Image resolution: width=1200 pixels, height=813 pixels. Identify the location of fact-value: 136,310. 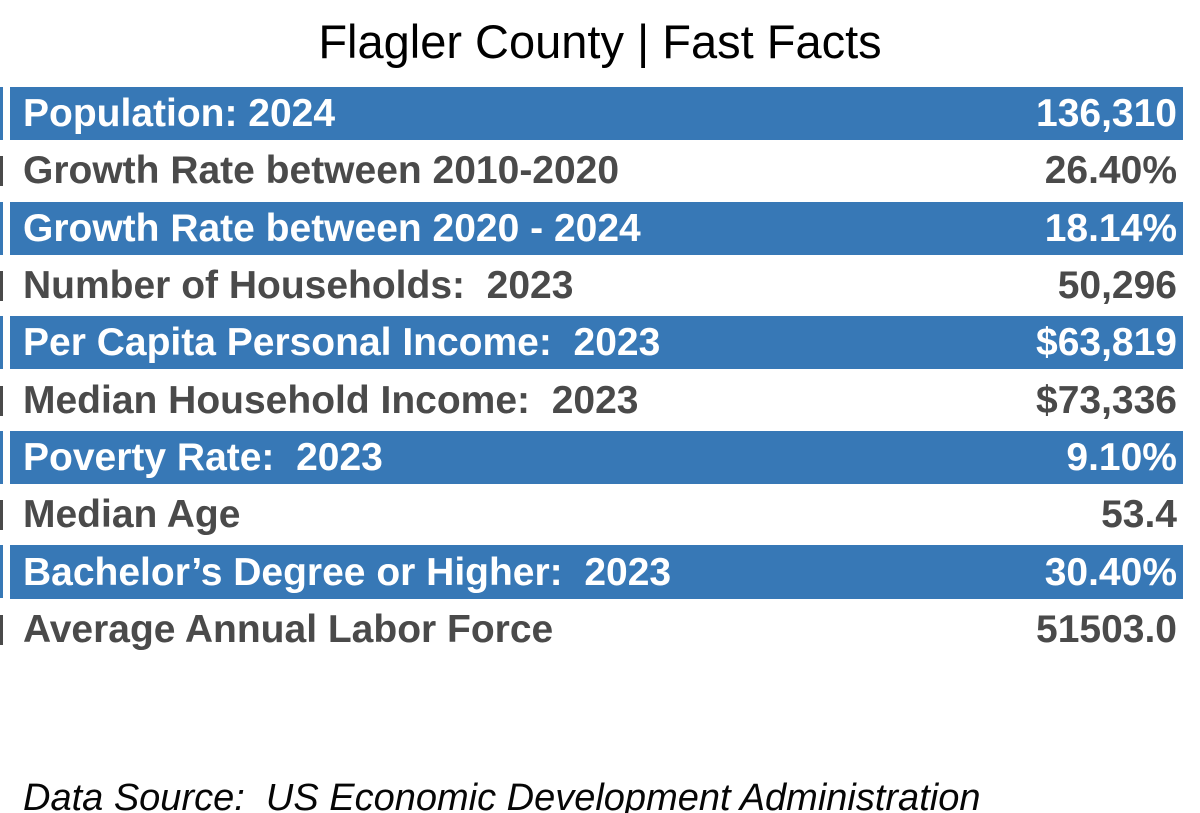
(1106, 114).